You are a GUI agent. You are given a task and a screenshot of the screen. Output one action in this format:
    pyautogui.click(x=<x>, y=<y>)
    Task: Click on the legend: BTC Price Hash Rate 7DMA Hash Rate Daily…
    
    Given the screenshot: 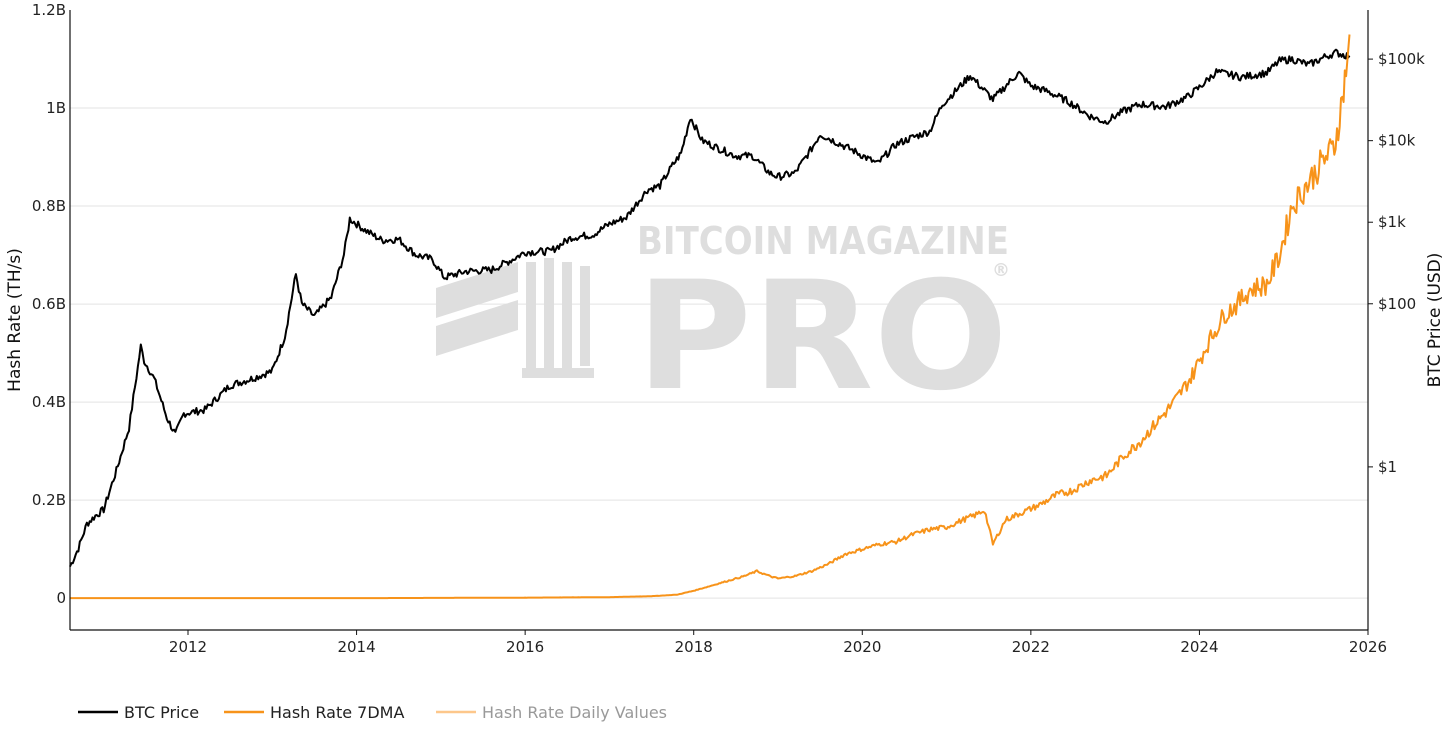 What is the action you would take?
    pyautogui.click(x=372, y=712)
    